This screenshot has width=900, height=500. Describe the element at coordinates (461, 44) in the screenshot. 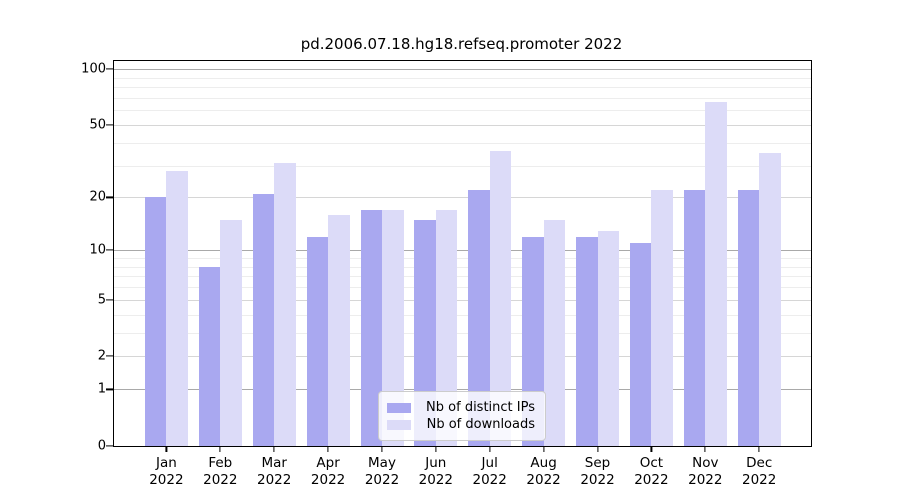

I see `chart-title: pd.2006.07.18.hg18.refseq.promoter 2022` at that location.